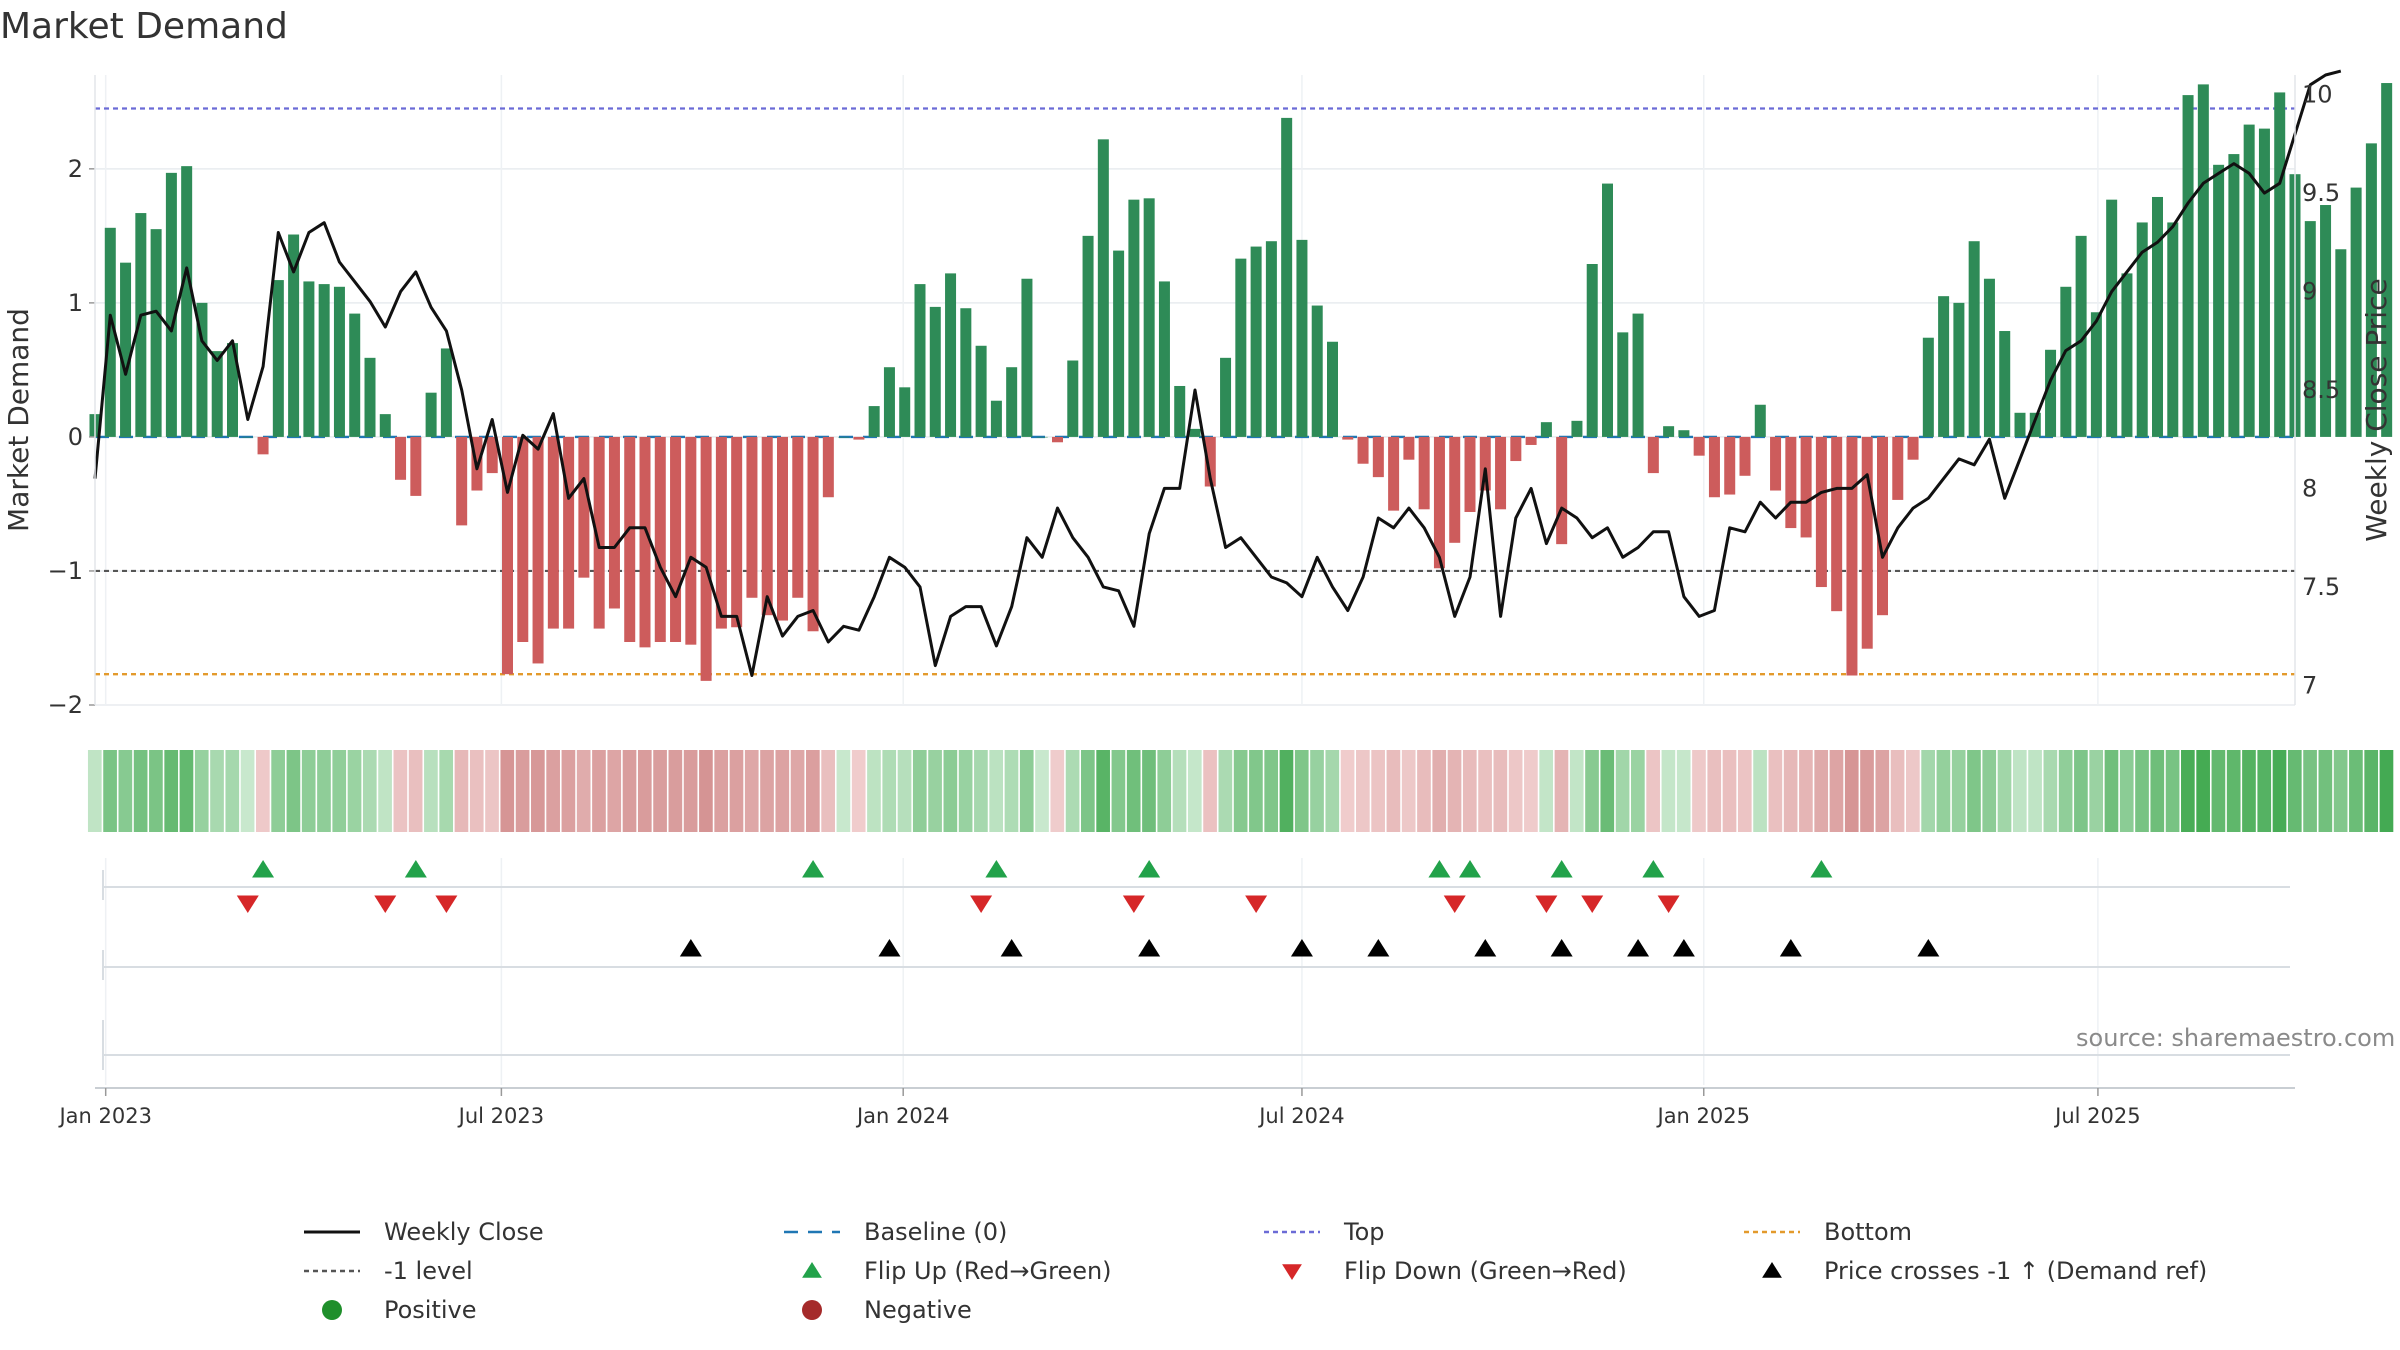  I want to click on legend-label: Positive, so click(430, 1310).